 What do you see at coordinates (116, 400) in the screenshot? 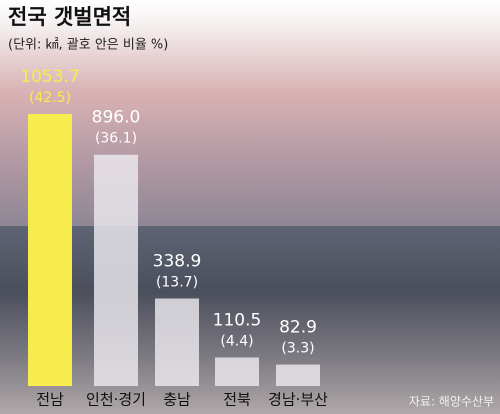
I see `x-tick-label: 인천·경기` at bounding box center [116, 400].